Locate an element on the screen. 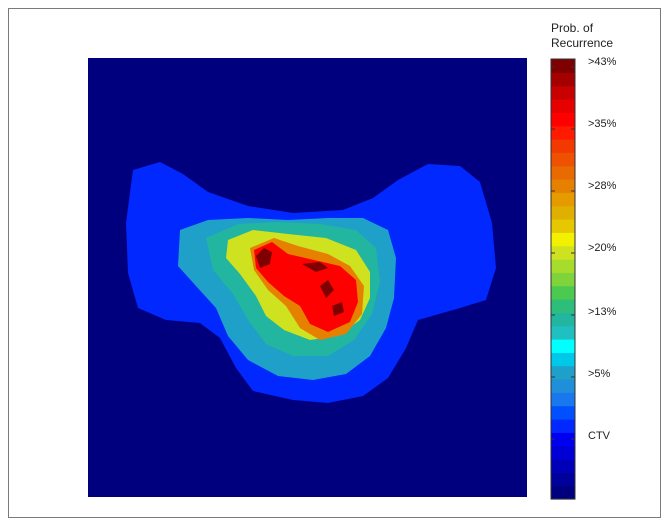 Image resolution: width=664 pixels, height=521 pixels. colorbar-tick-13: >13% is located at coordinates (602, 312).